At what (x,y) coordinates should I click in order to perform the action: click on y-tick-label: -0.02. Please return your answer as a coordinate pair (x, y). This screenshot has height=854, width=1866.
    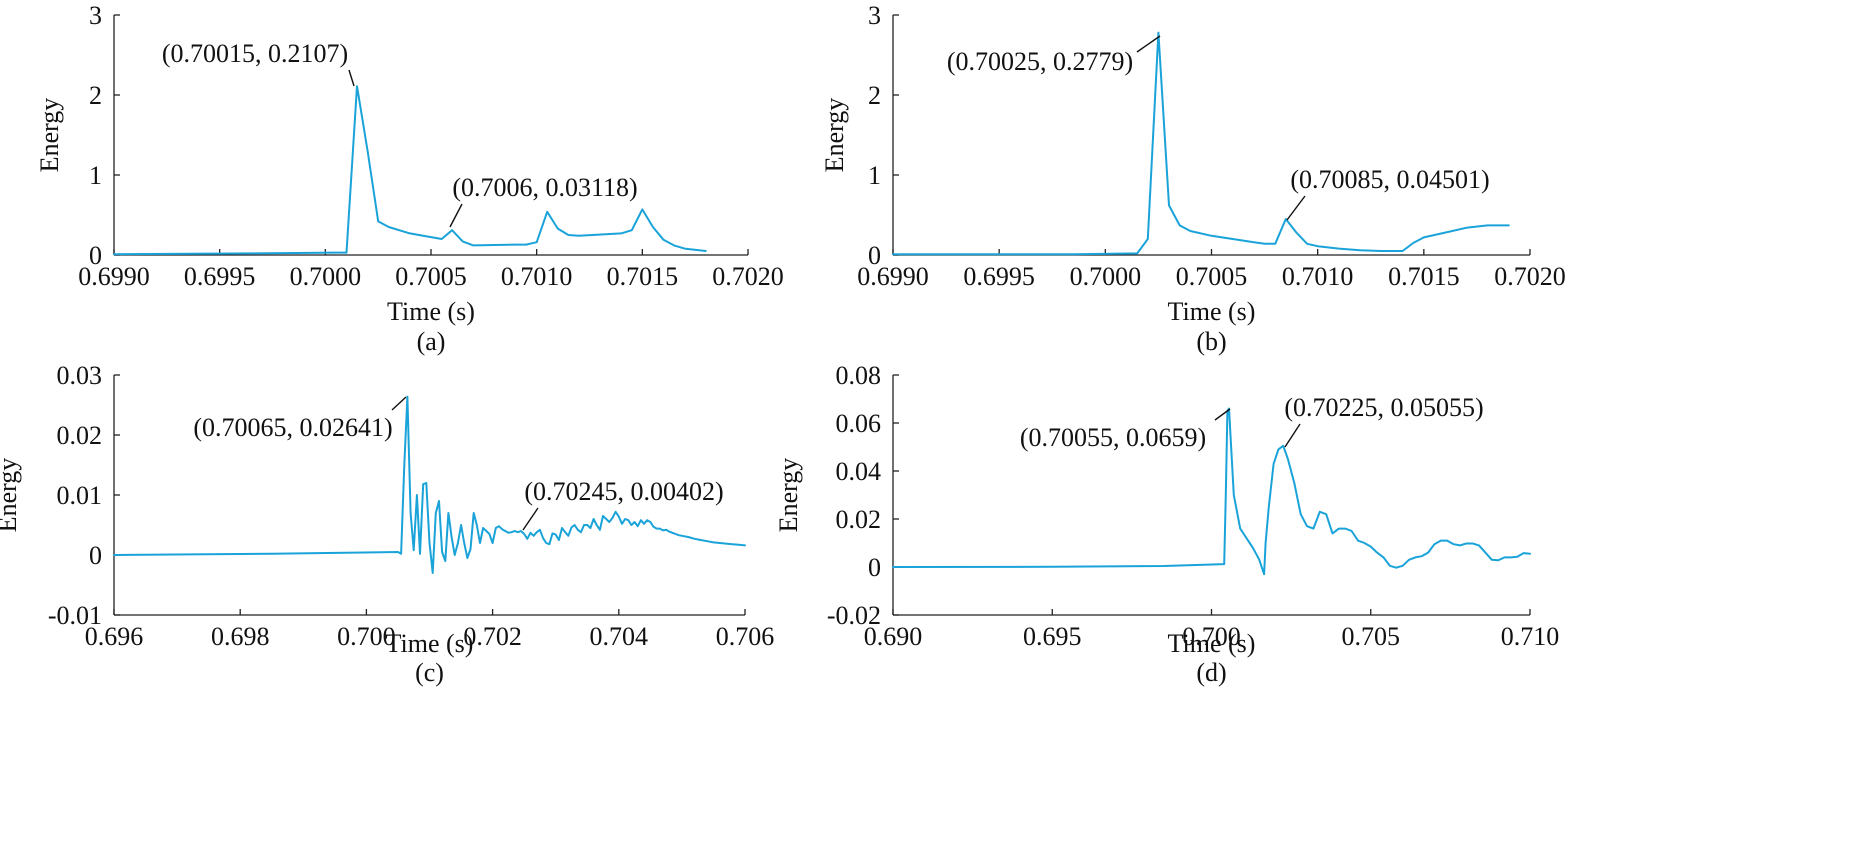
    Looking at the image, I should click on (854, 615).